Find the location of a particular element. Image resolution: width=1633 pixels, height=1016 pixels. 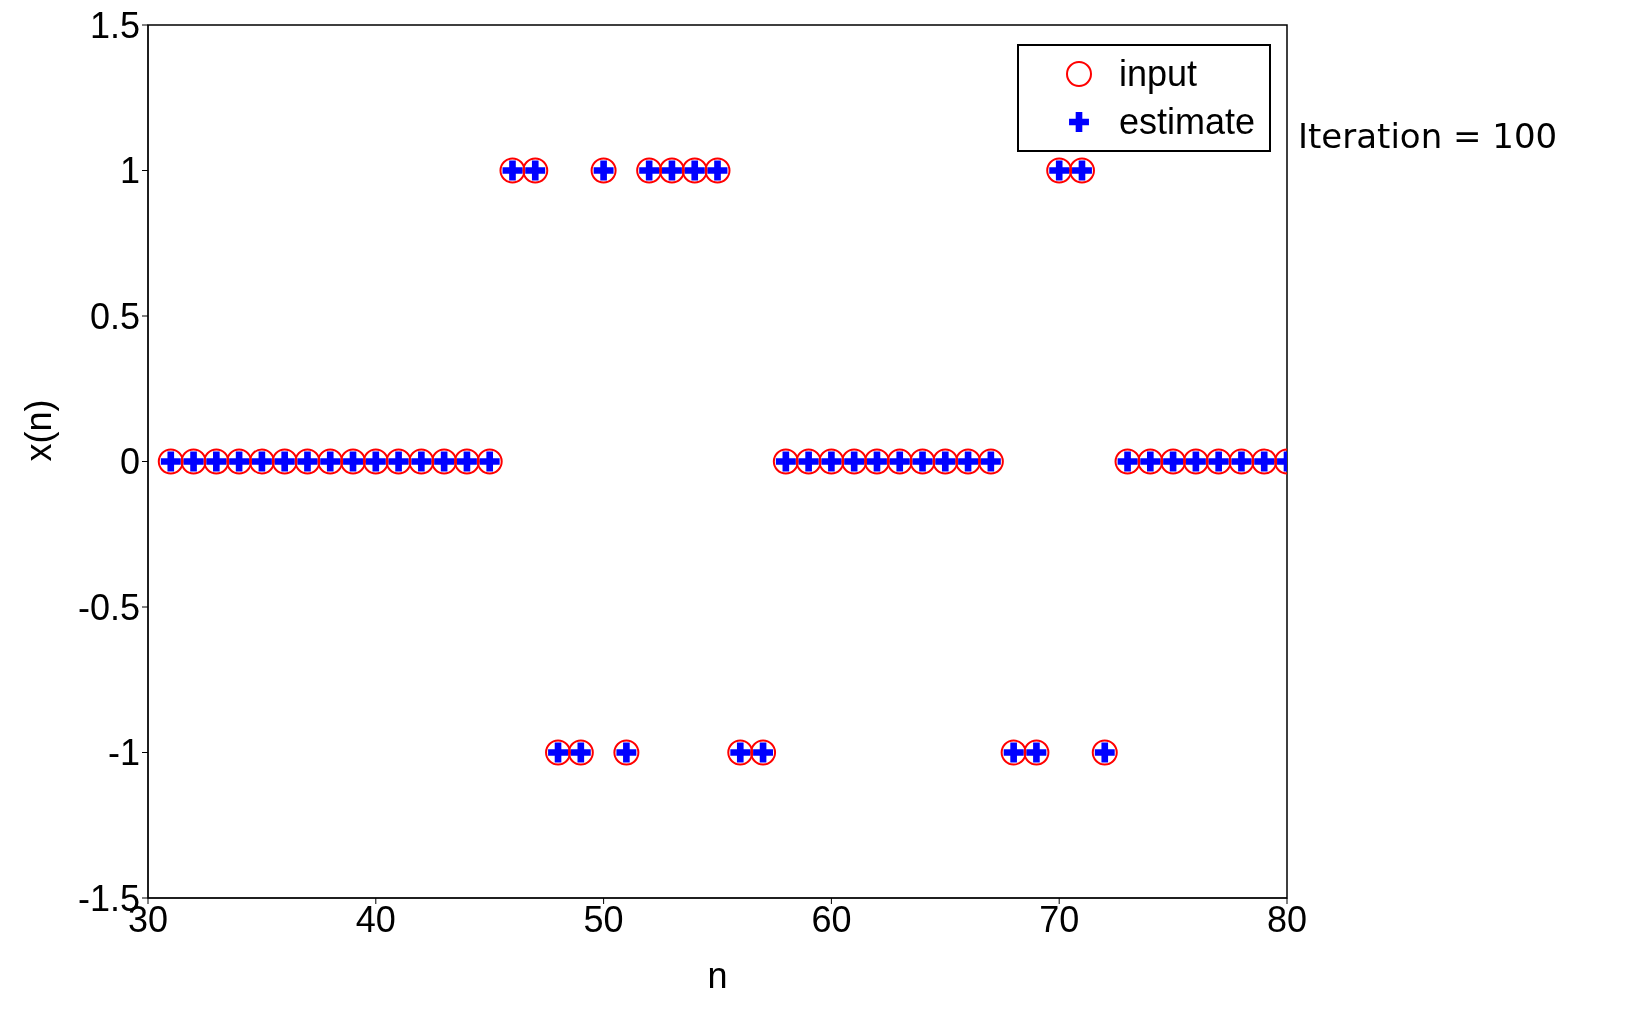

y-tick-label: 0.5 is located at coordinates (114, 316).